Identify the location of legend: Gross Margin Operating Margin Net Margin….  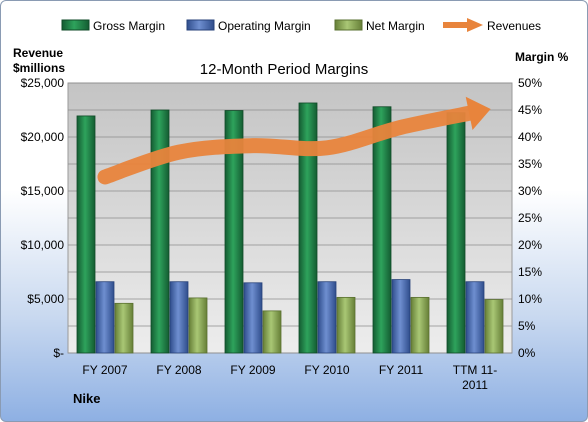
(301, 25).